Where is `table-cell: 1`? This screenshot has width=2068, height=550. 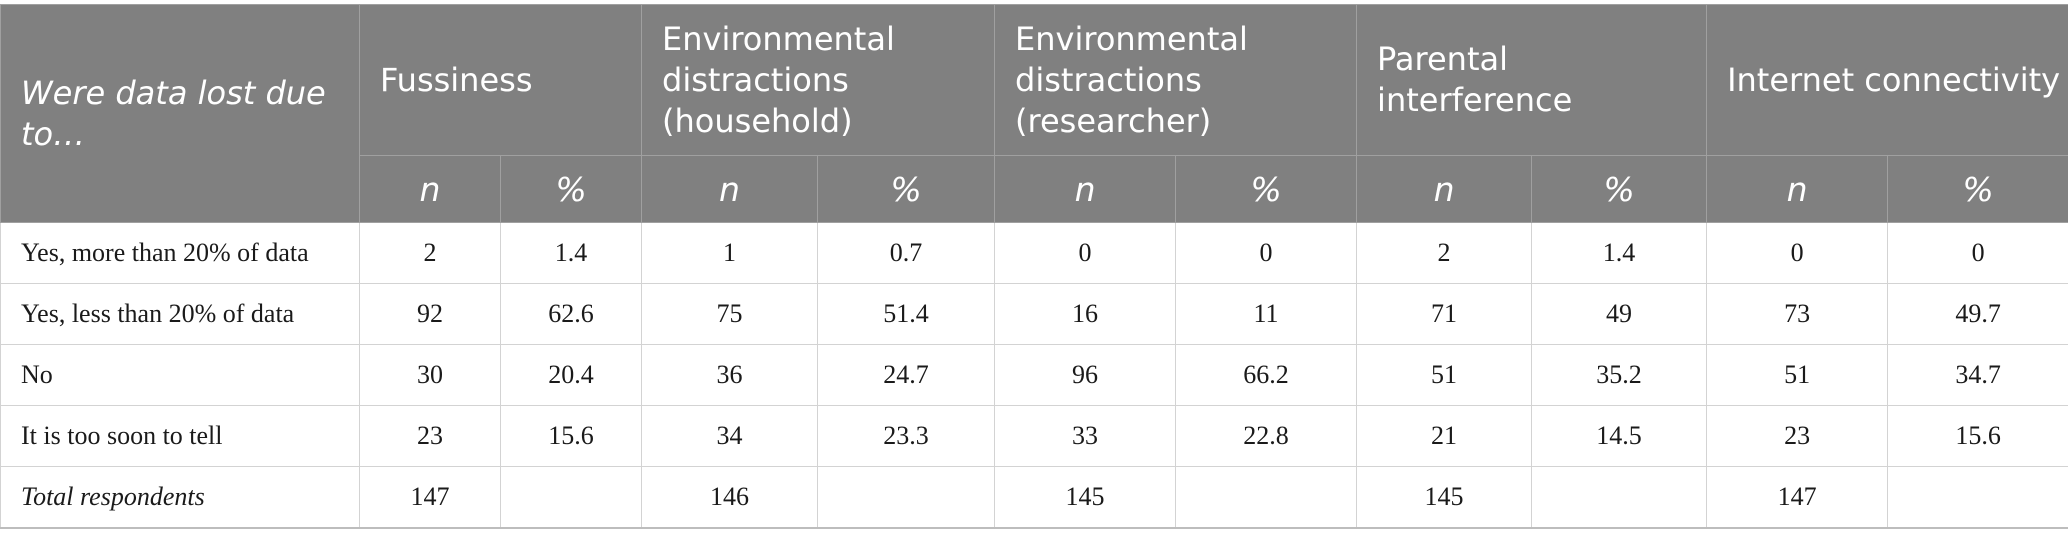
table-cell: 1 is located at coordinates (730, 253).